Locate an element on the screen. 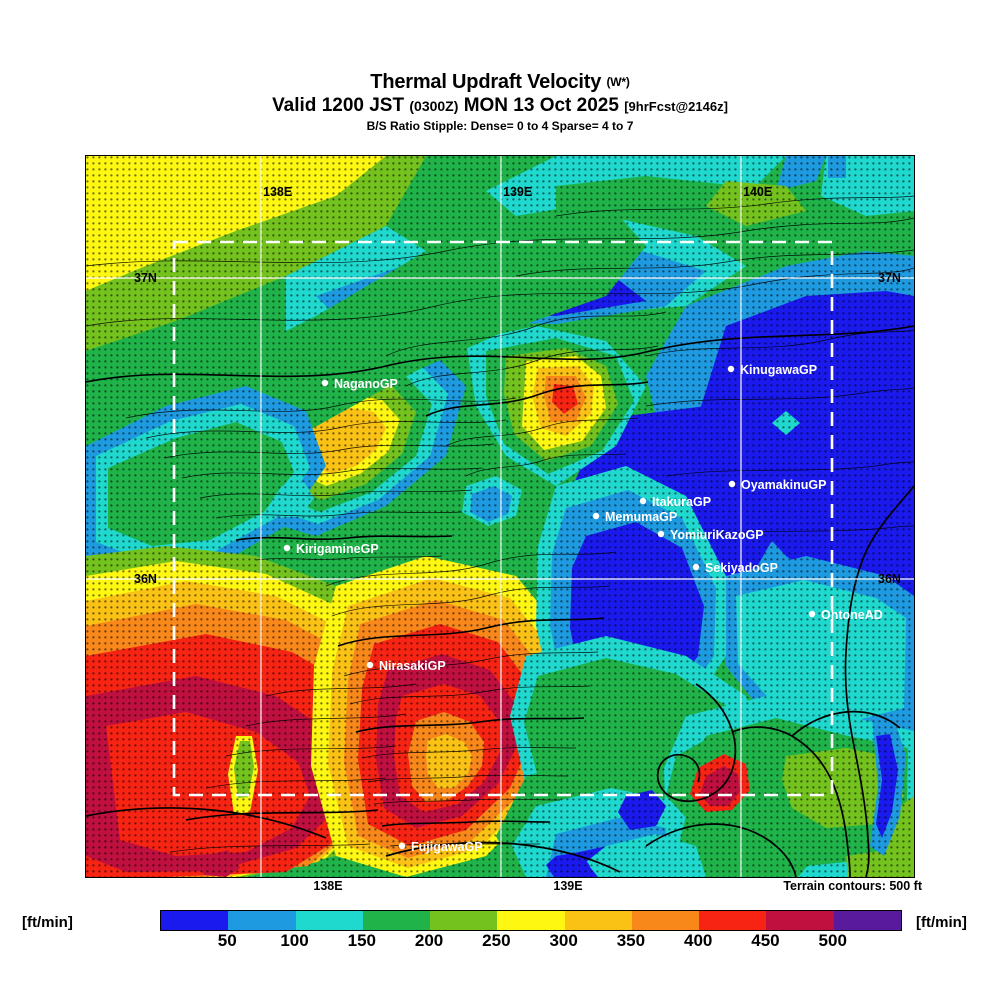 The image size is (1000, 1000). station-kinugawa: KinugawaGP is located at coordinates (772, 370).